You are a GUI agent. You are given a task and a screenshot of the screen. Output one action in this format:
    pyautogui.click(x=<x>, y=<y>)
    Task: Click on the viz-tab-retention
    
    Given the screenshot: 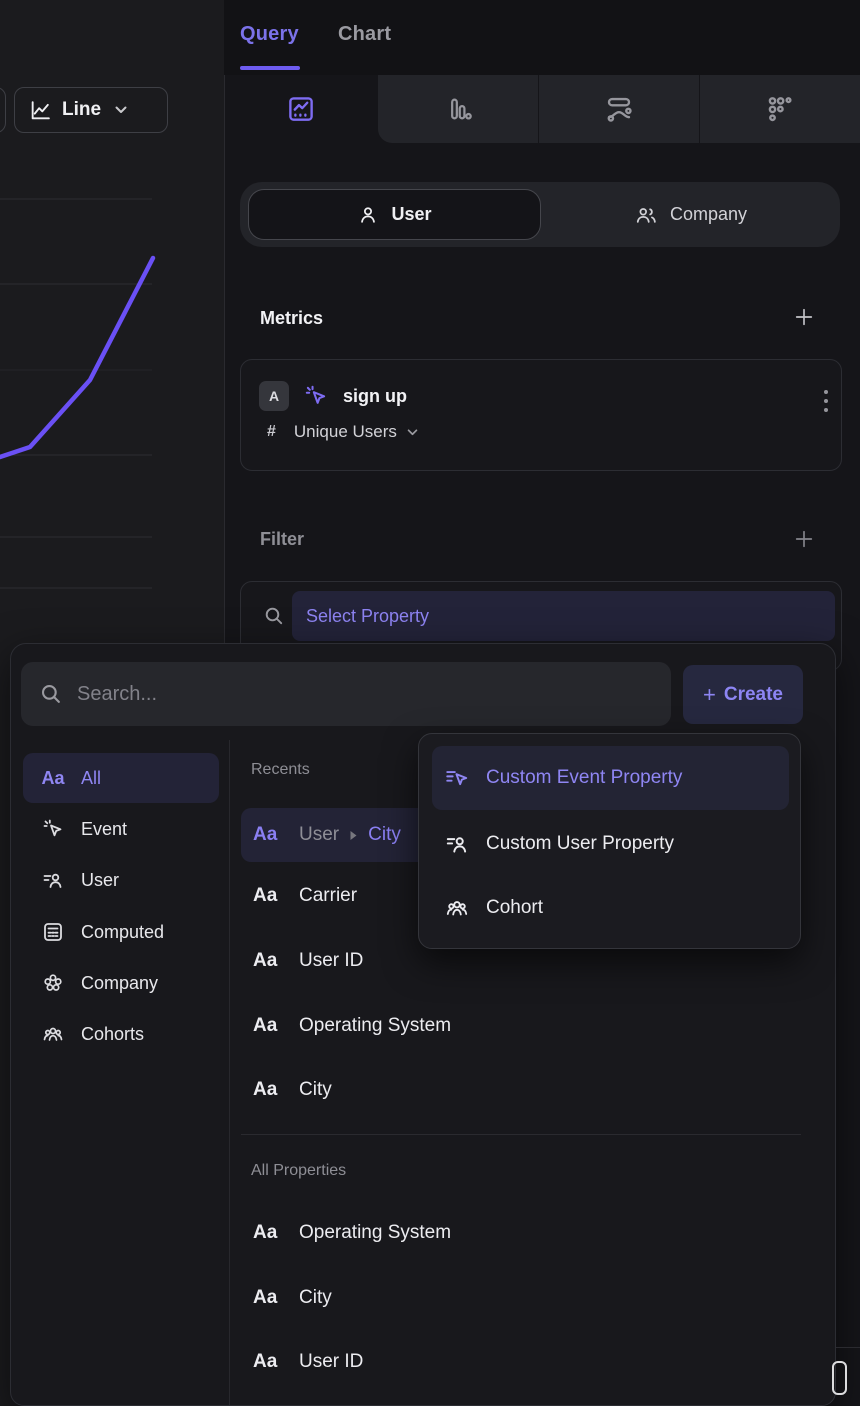 What is the action you would take?
    pyautogui.click(x=779, y=109)
    